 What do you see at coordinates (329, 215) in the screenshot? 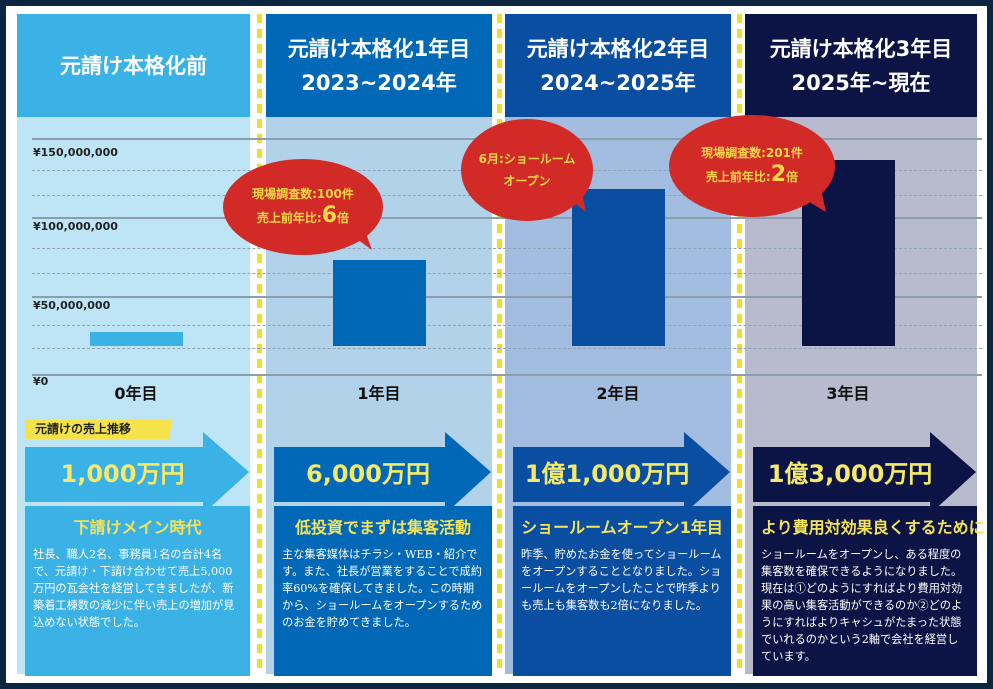
I see `bubble-big-number: 6` at bounding box center [329, 215].